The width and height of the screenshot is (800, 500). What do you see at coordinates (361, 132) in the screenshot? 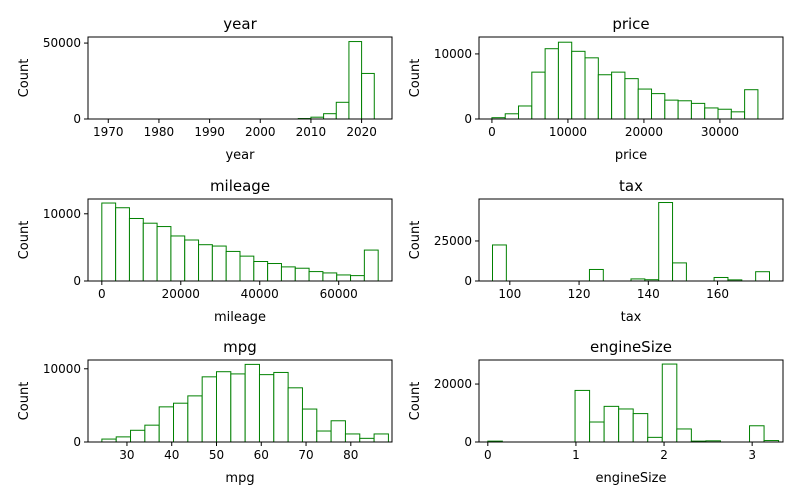
I see `x-tick-label: 2020` at bounding box center [361, 132].